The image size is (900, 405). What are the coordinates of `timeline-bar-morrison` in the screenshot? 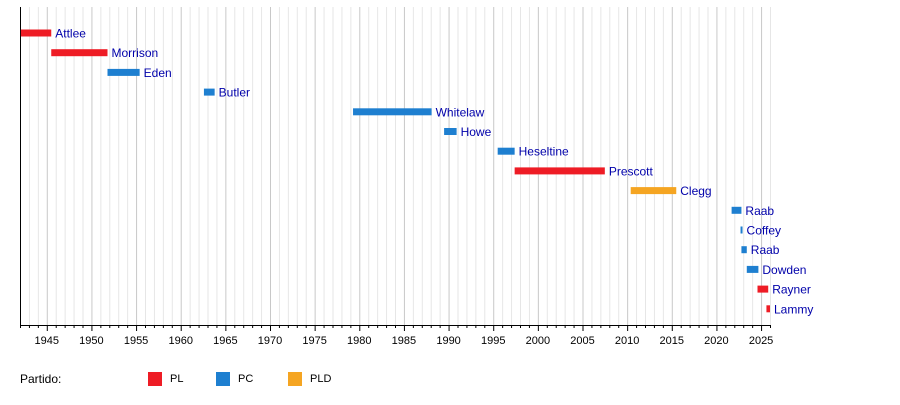 It's located at (79, 53).